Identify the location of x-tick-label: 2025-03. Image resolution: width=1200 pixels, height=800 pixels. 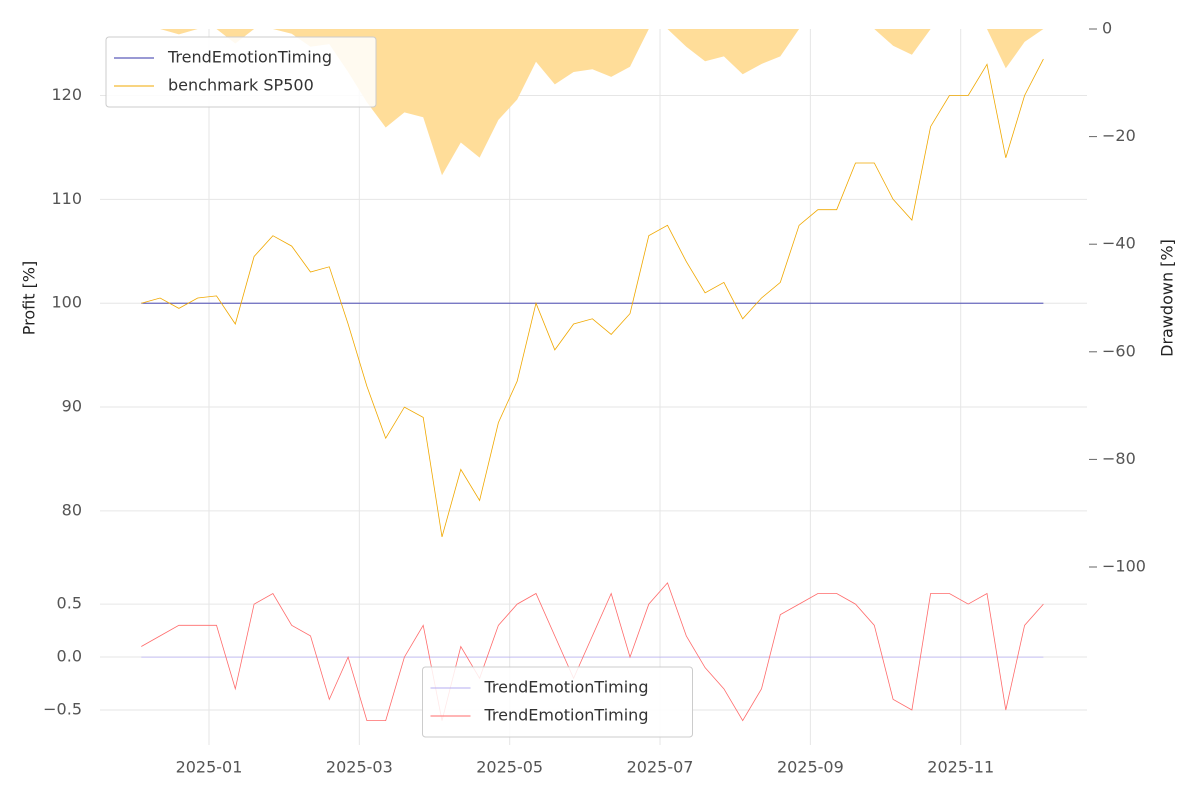
(359, 767).